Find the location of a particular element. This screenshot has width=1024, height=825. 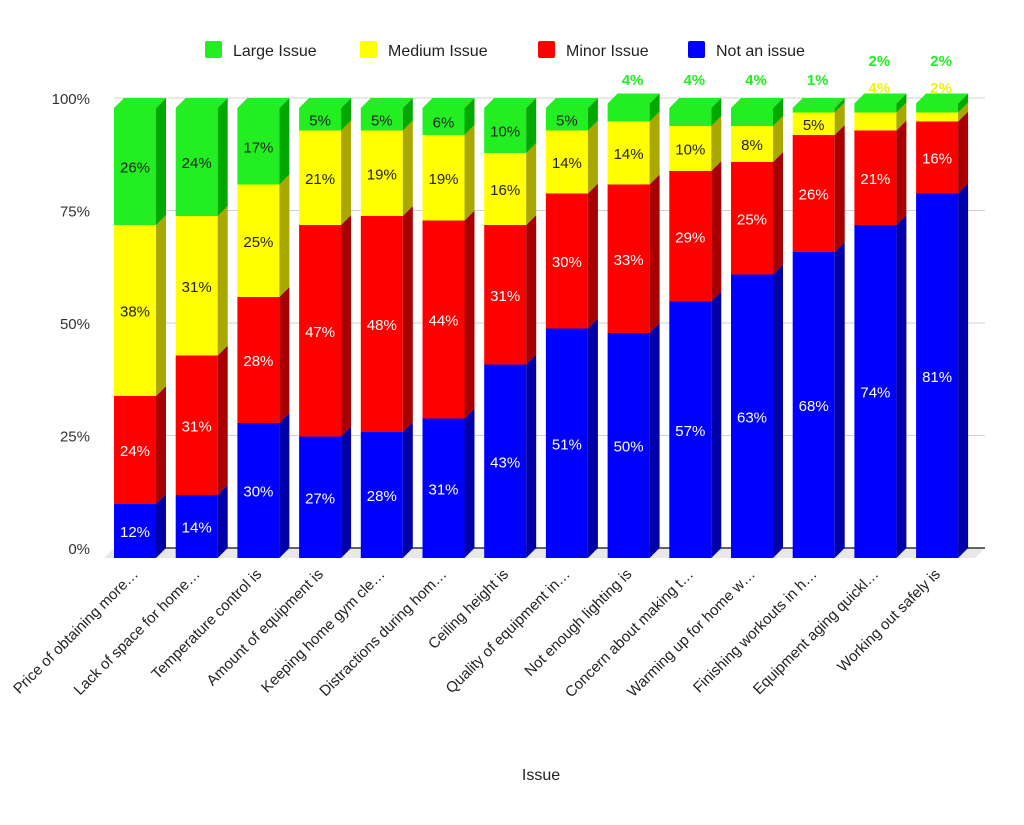

legend-label: Not an issue is located at coordinates (760, 51).